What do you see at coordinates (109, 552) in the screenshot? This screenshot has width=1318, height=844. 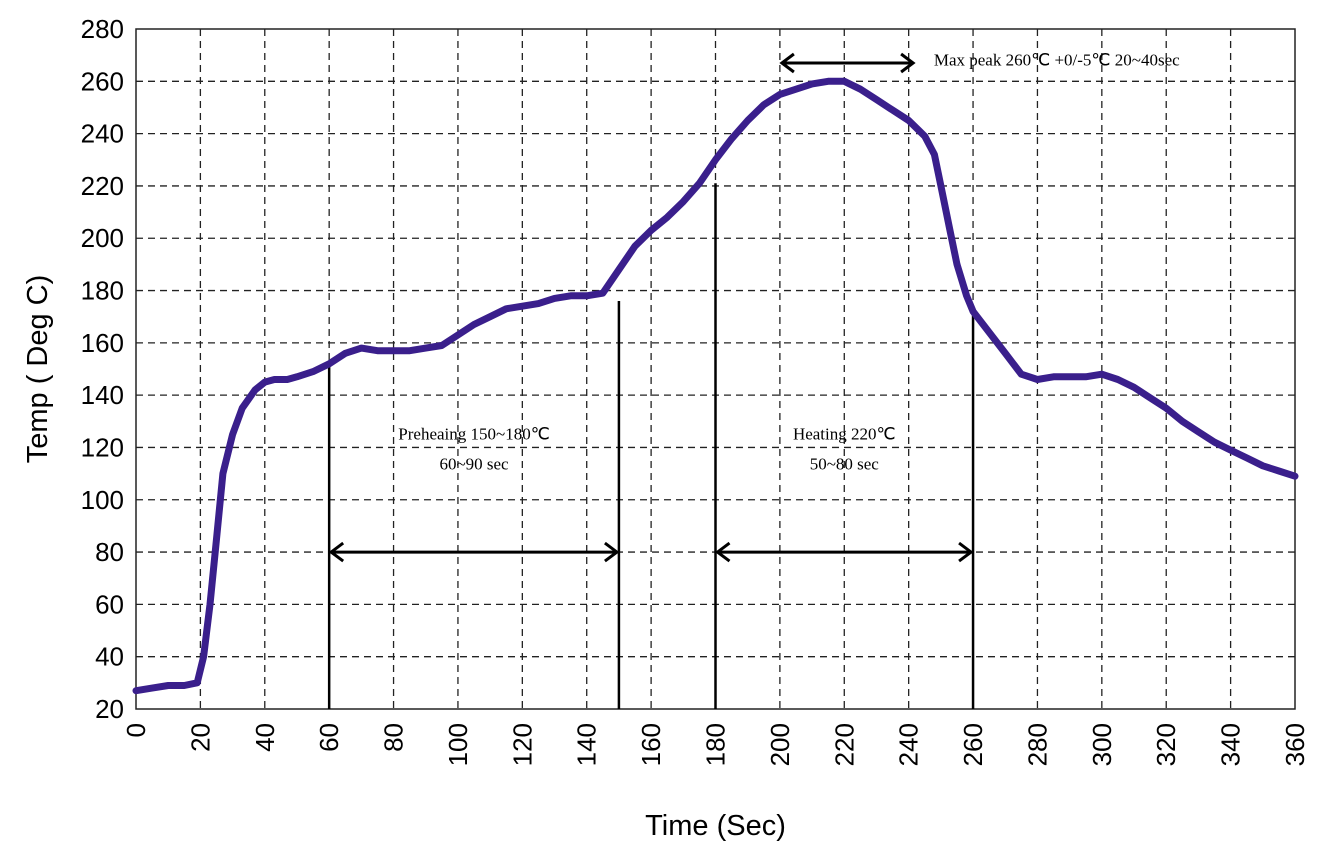 I see `y-tick-label: 80` at bounding box center [109, 552].